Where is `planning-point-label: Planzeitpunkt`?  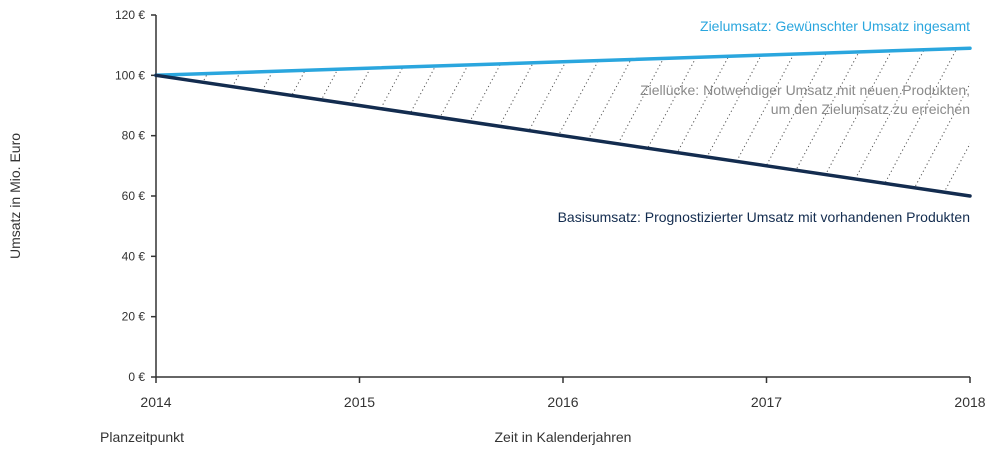
planning-point-label: Planzeitpunkt is located at coordinates (142, 437).